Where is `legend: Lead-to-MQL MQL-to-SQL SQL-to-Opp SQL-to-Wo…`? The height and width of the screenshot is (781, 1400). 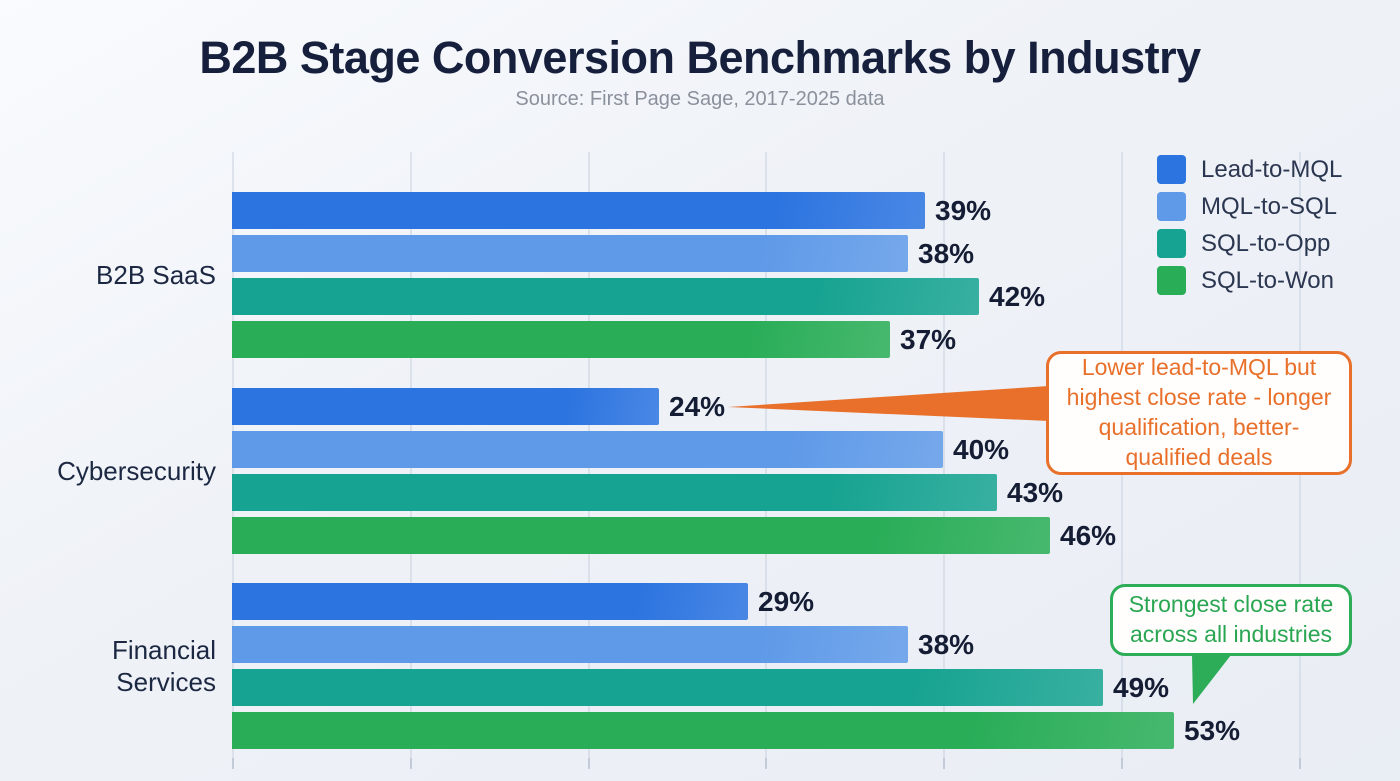 legend: Lead-to-MQL MQL-to-SQL SQL-to-Opp SQL-to-Wo… is located at coordinates (1249, 229).